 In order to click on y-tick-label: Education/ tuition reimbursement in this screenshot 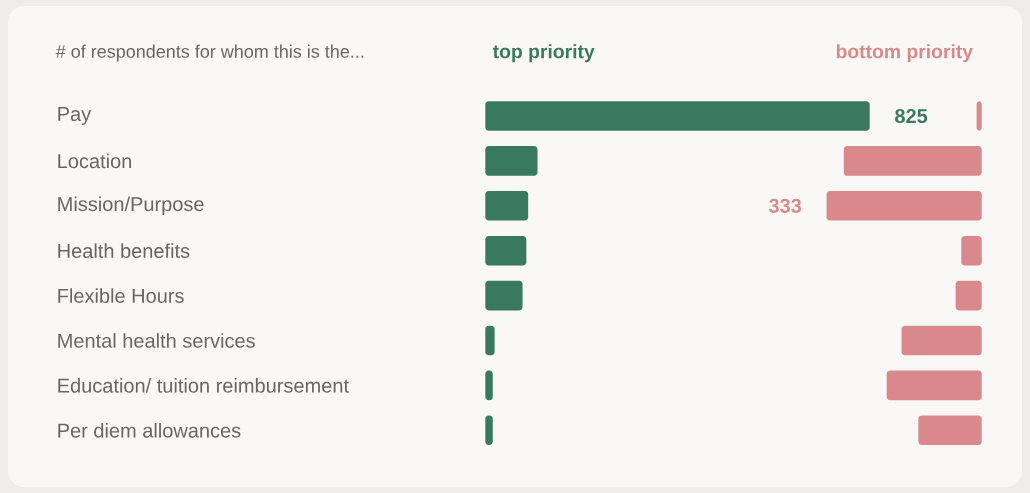, I will do `click(203, 385)`.